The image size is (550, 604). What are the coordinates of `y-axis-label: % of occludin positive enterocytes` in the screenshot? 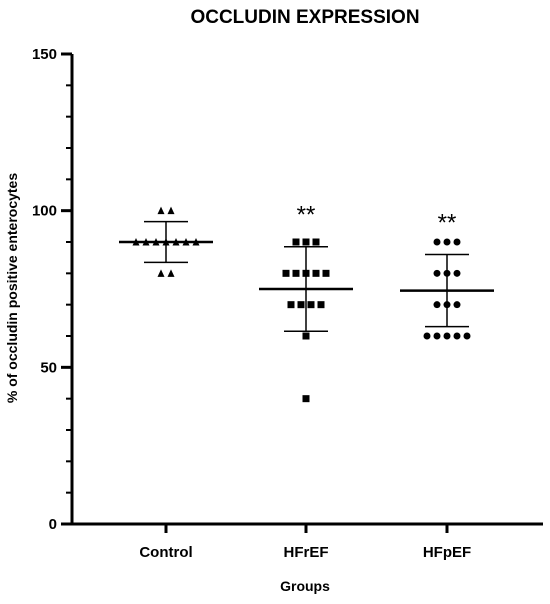 It's located at (12, 288).